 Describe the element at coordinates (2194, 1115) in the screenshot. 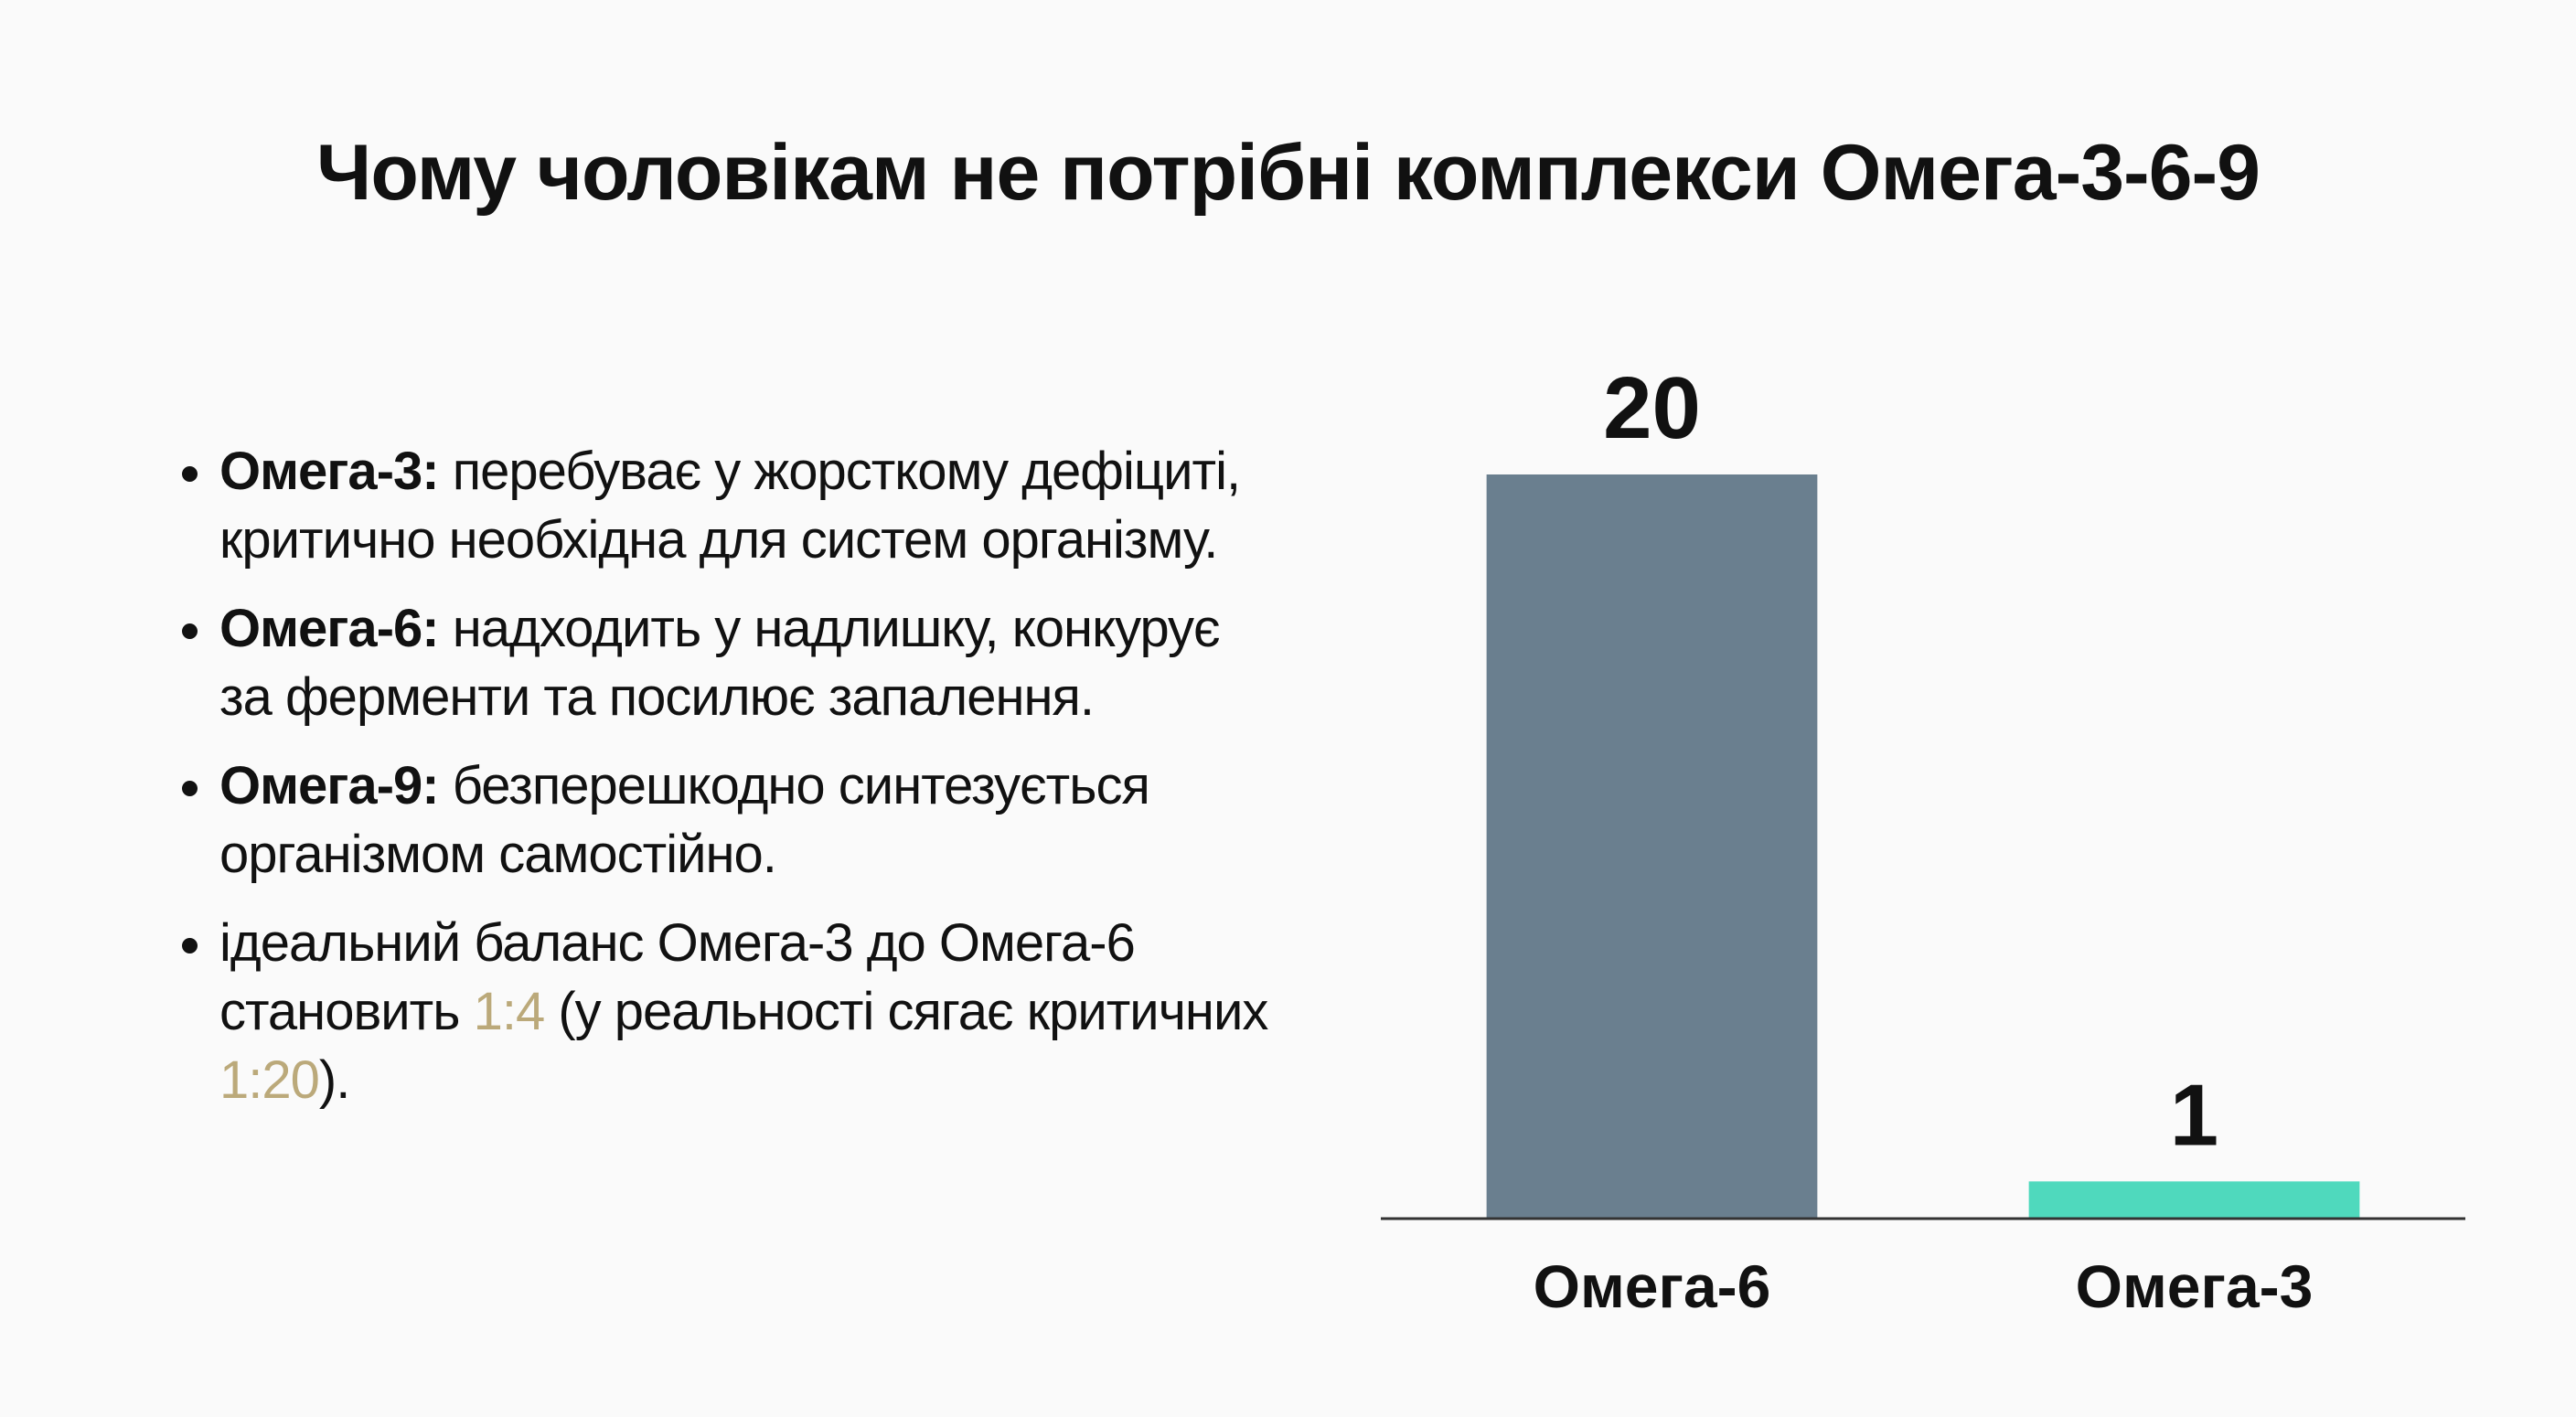

I see `value-label: 1` at that location.